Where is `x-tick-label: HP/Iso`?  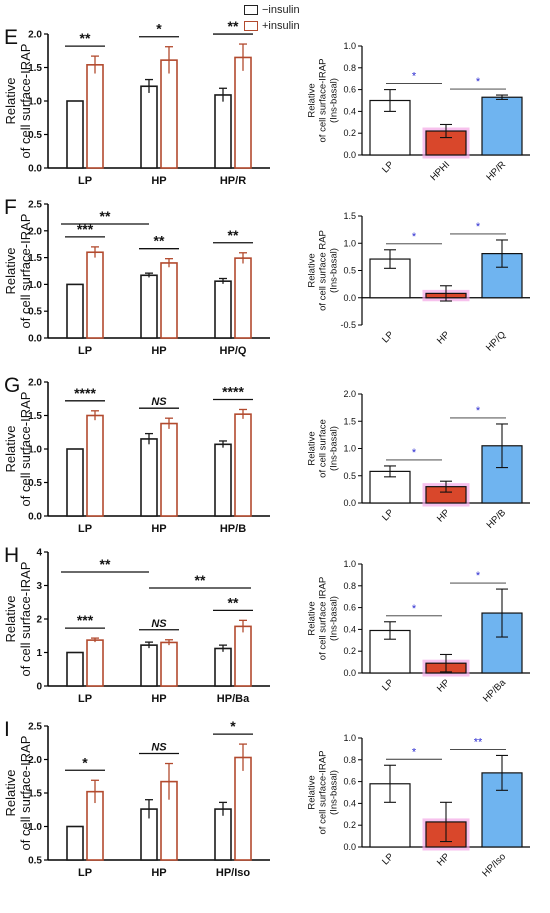 x-tick-label: HP/Iso is located at coordinates (494, 865).